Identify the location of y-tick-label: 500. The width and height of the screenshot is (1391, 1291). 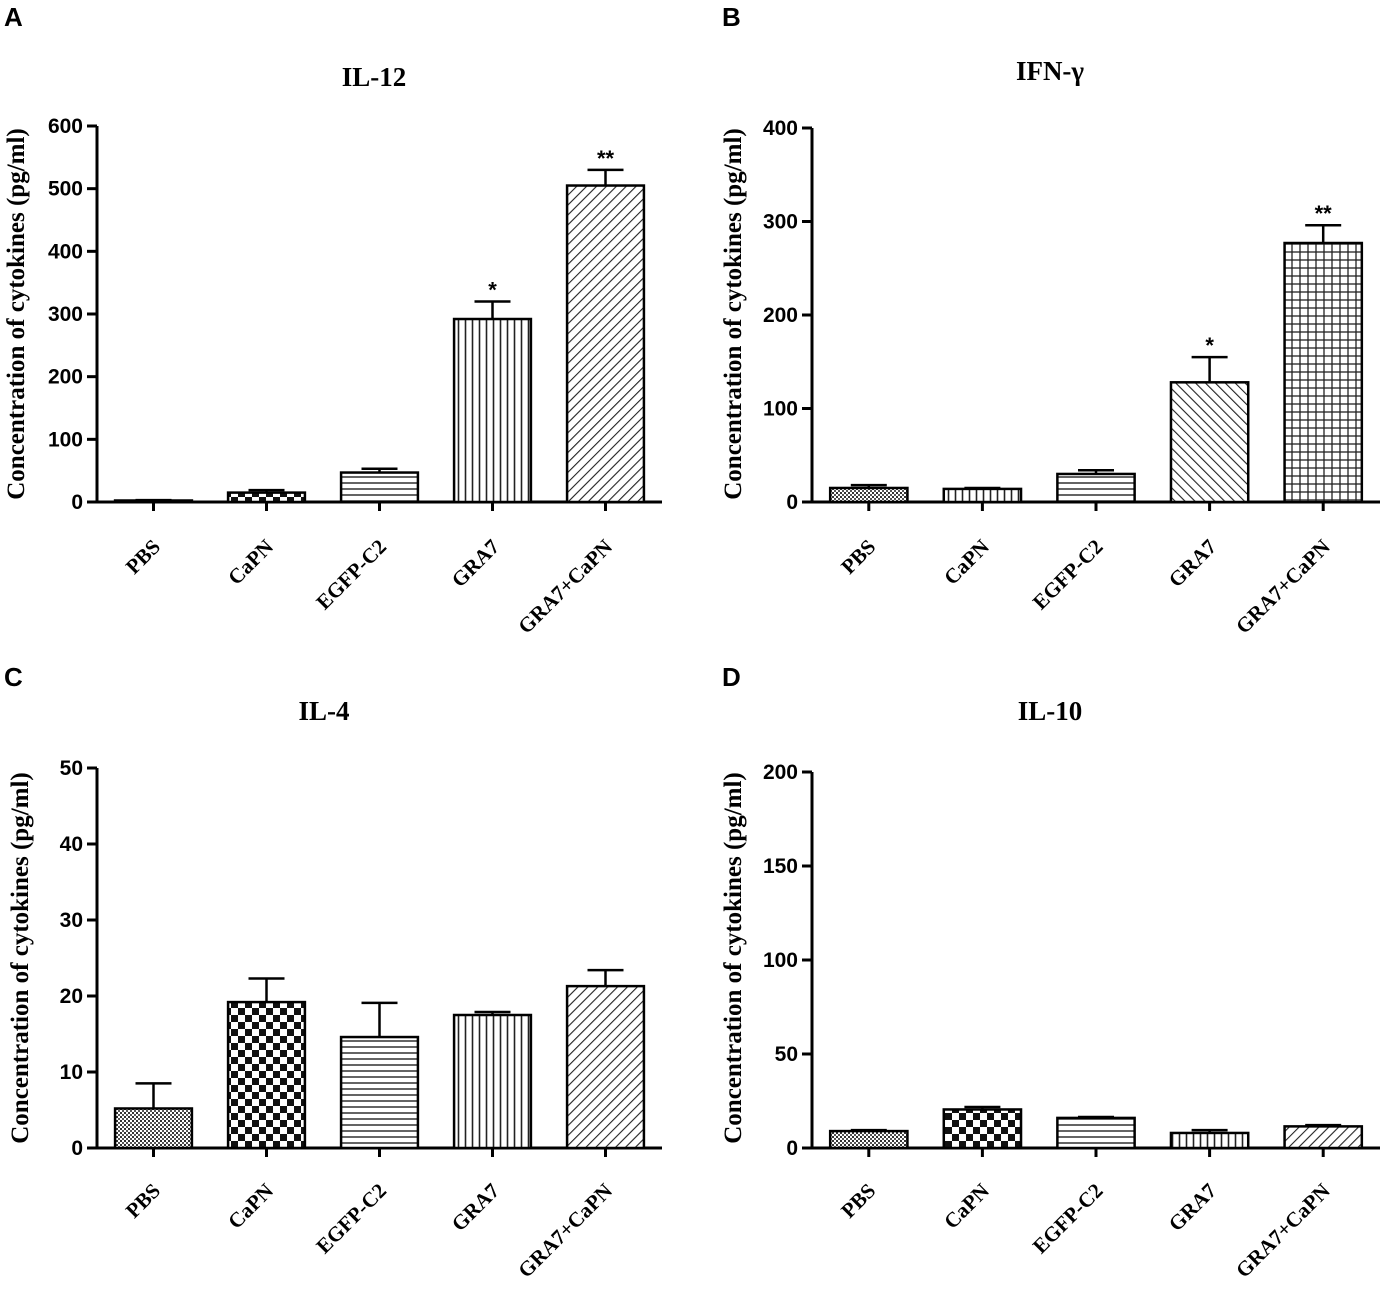
(65, 189).